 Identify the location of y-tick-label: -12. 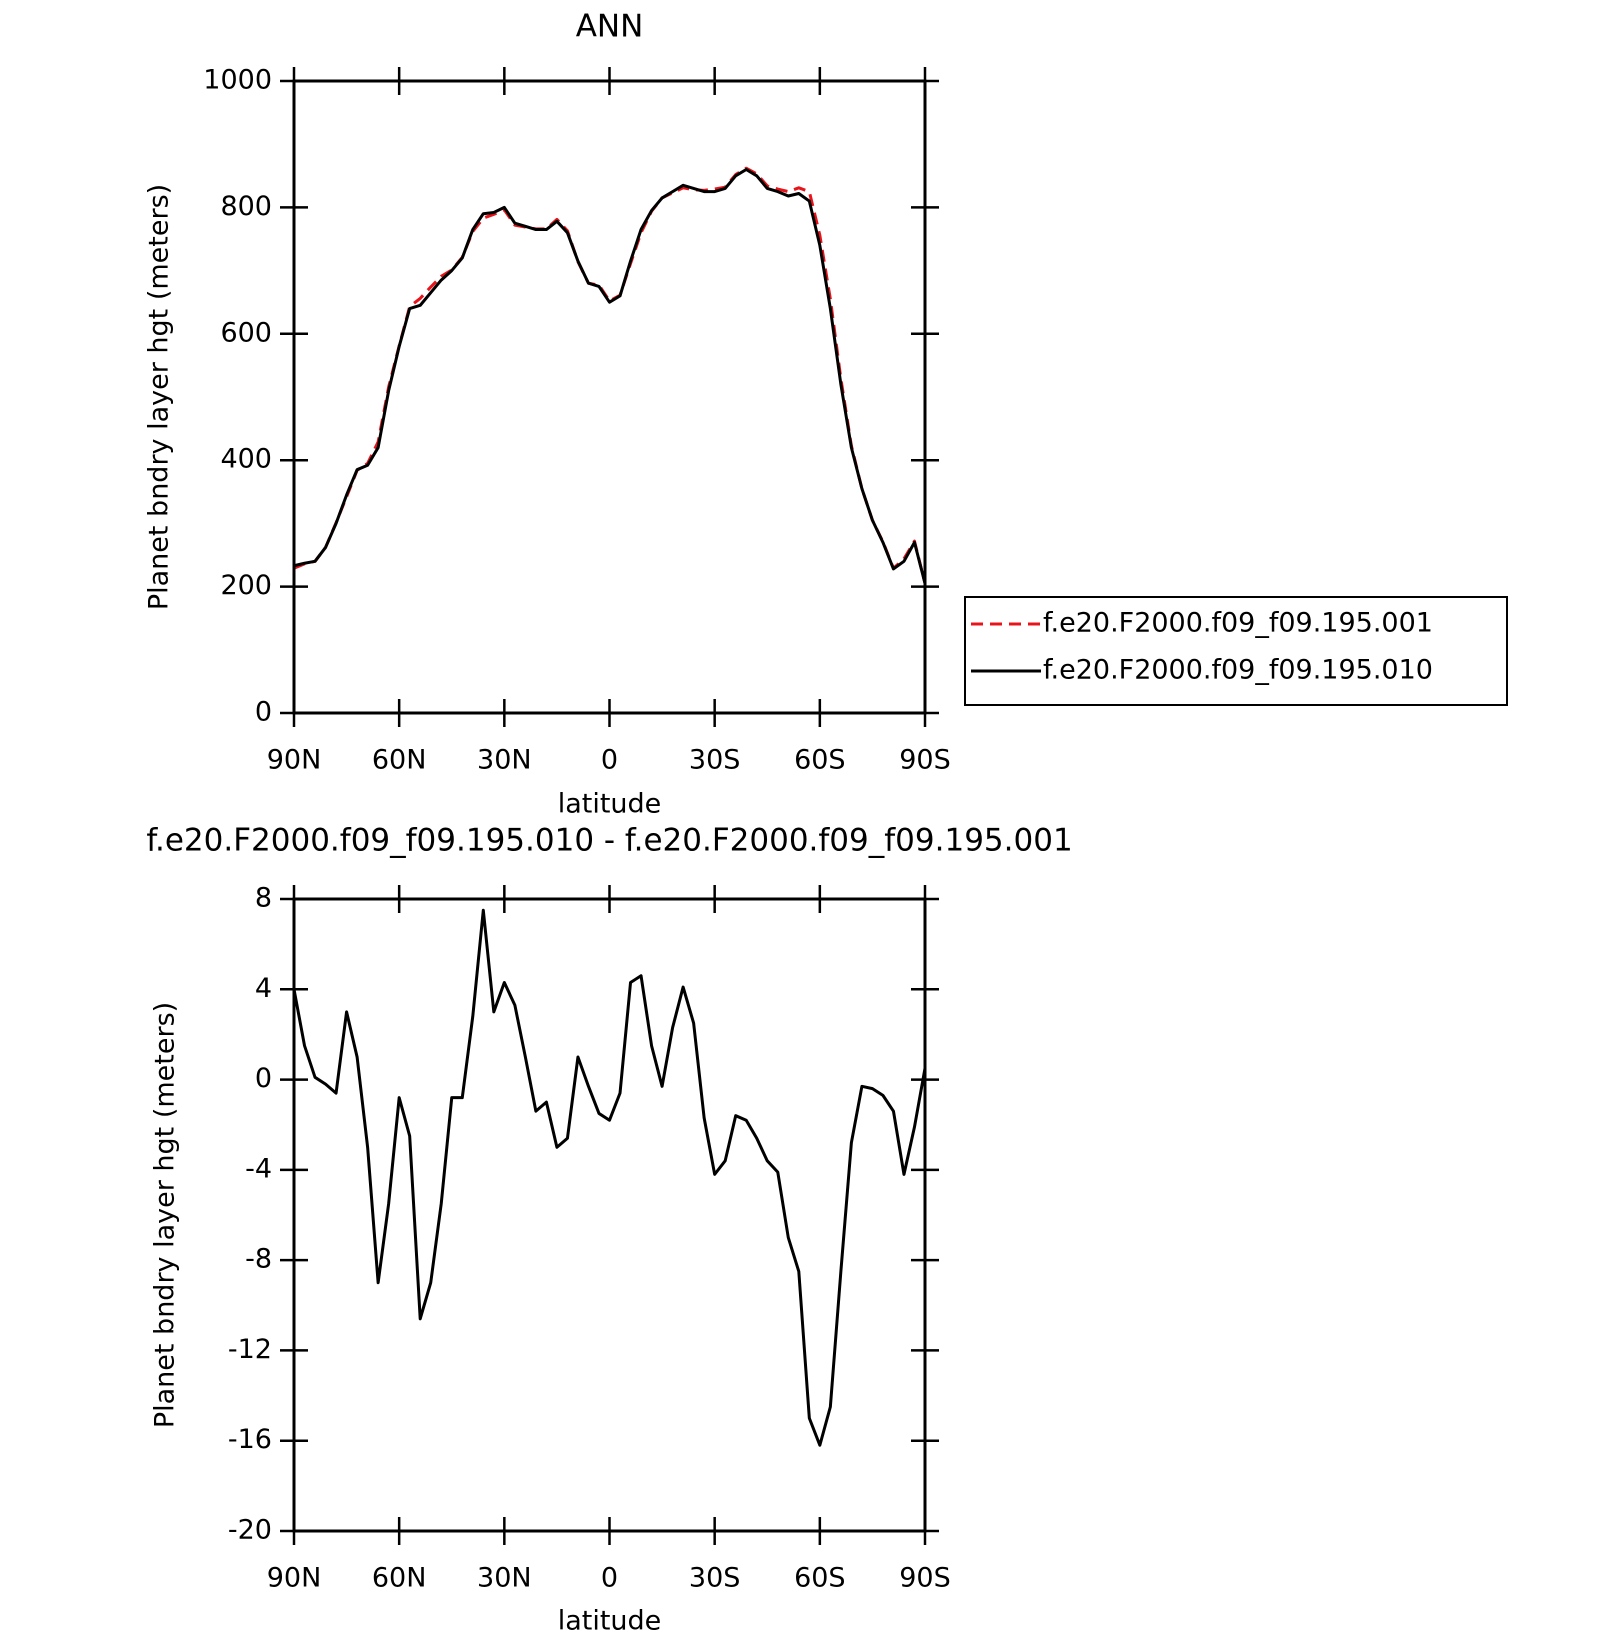
(250, 1349).